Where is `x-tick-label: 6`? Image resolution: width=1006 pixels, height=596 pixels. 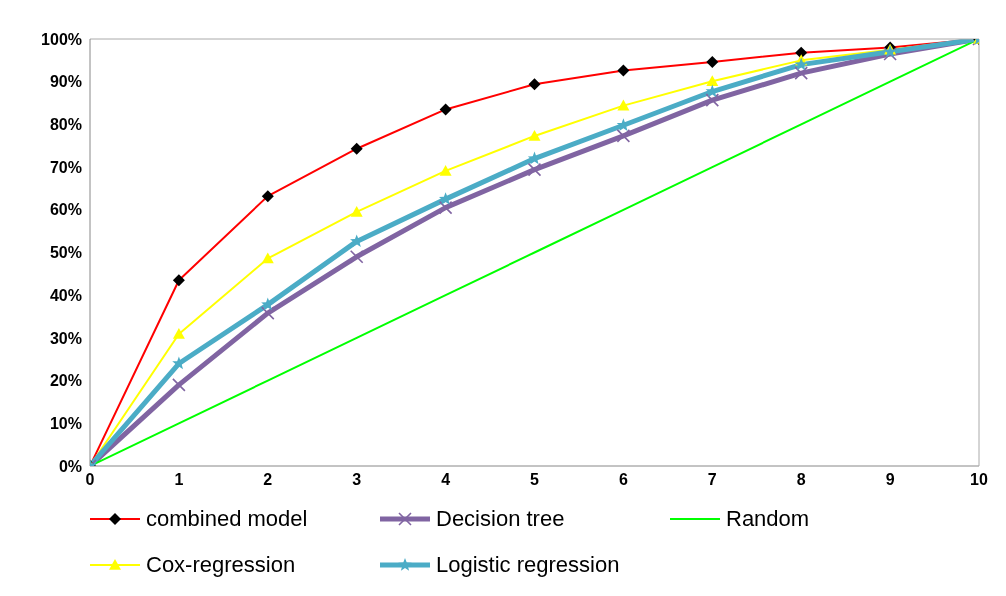
x-tick-label: 6 is located at coordinates (623, 480).